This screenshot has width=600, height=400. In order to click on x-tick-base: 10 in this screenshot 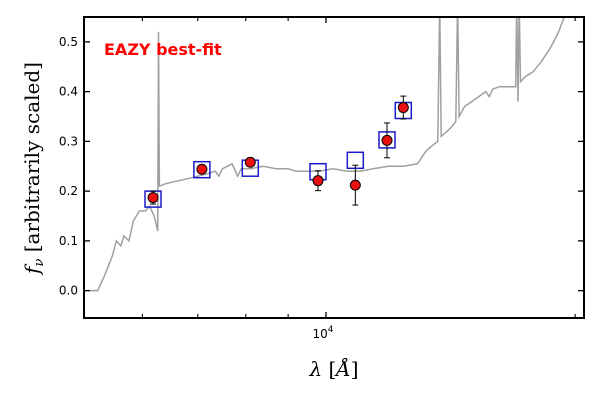, I will do `click(319, 334)`.